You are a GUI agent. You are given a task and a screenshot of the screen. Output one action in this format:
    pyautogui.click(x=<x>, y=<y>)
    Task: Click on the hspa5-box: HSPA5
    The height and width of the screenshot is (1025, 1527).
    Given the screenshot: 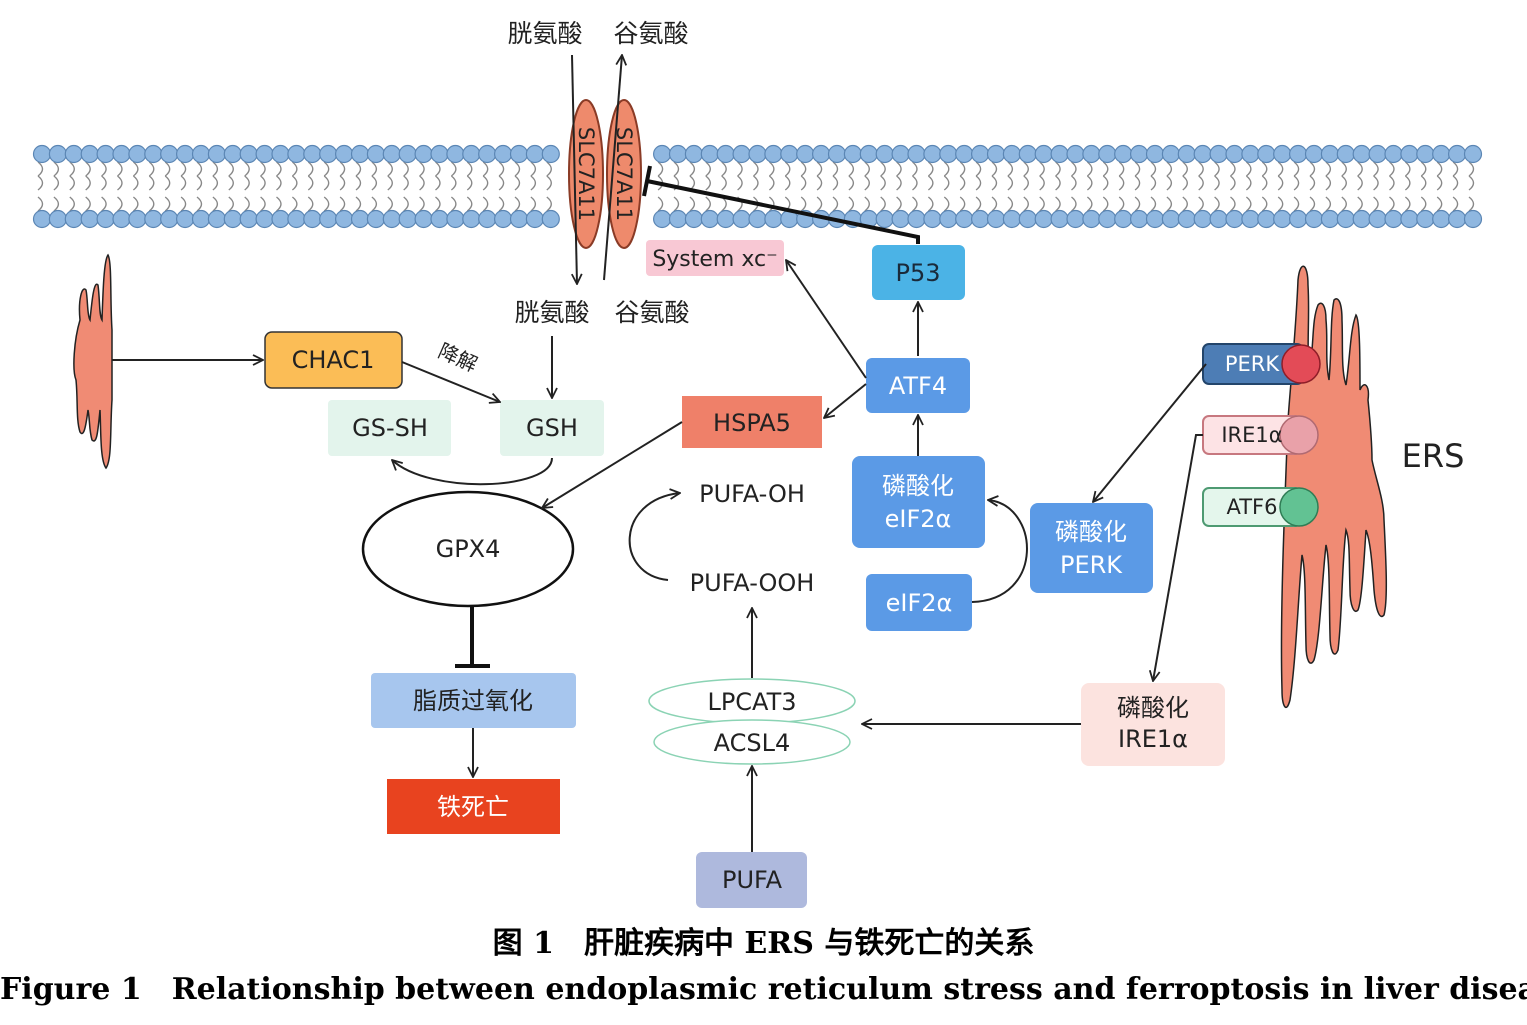 What is the action you would take?
    pyautogui.click(x=752, y=422)
    